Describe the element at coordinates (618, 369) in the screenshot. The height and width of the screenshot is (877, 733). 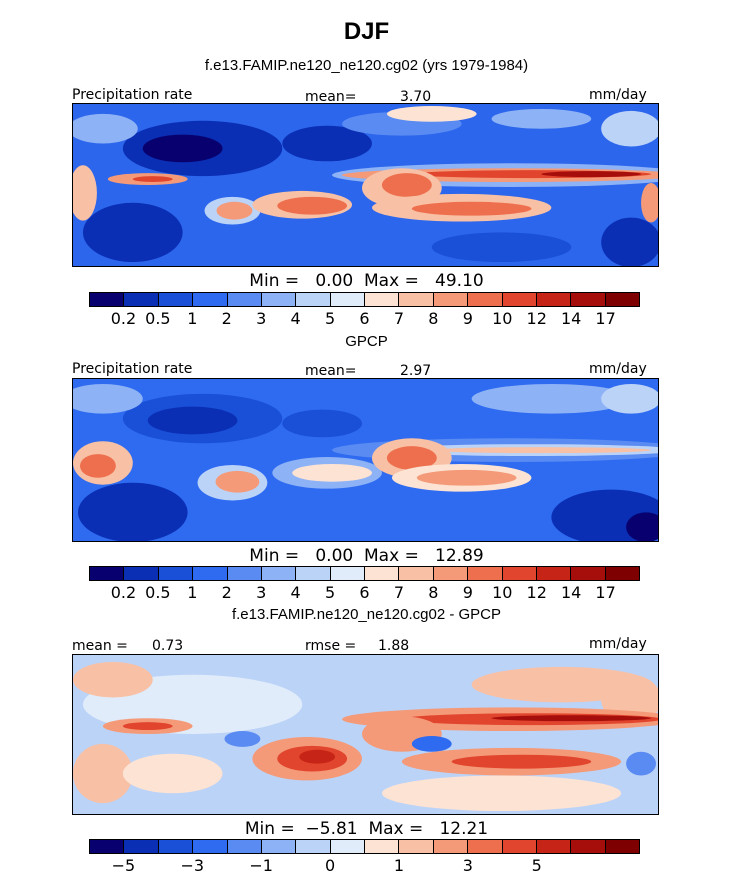
I see `panel2-units: mm/day` at that location.